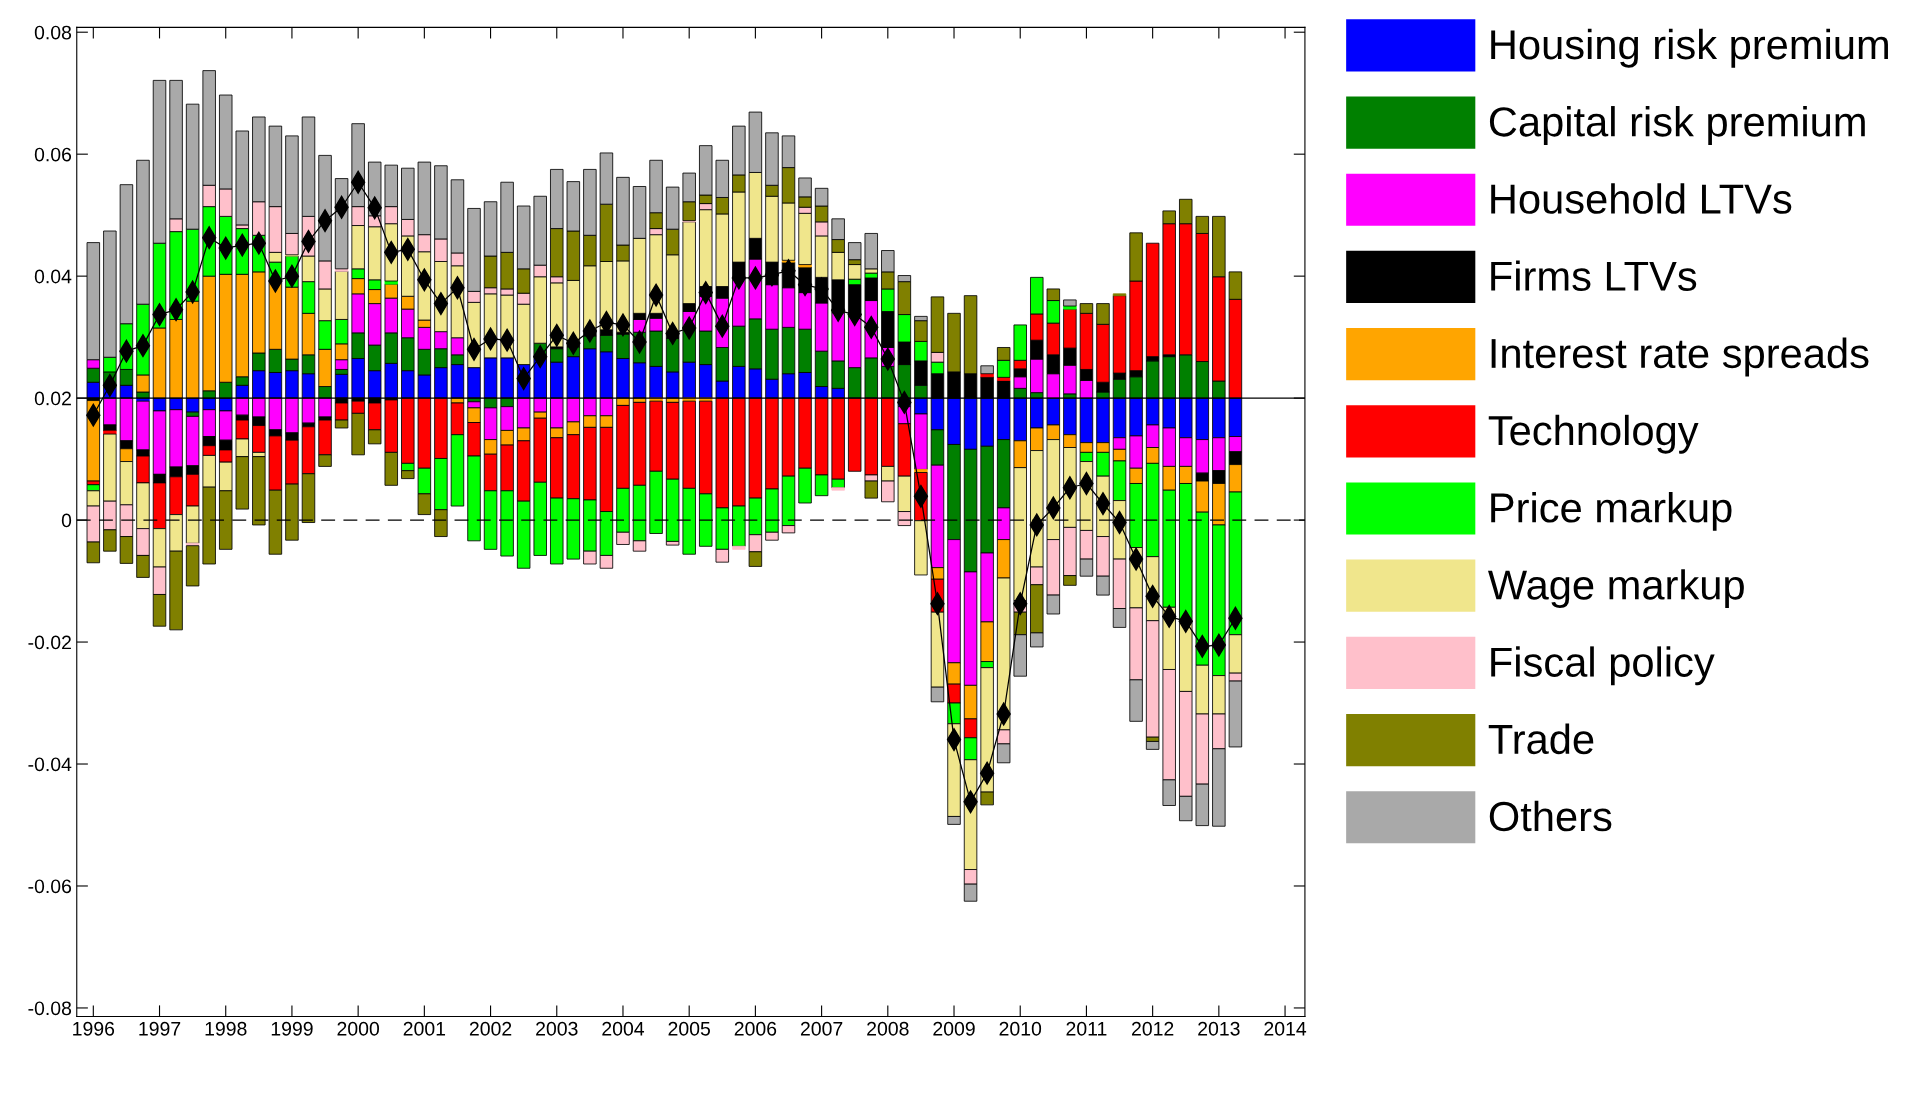  I want to click on x-tick-label: 2000, so click(358, 1028).